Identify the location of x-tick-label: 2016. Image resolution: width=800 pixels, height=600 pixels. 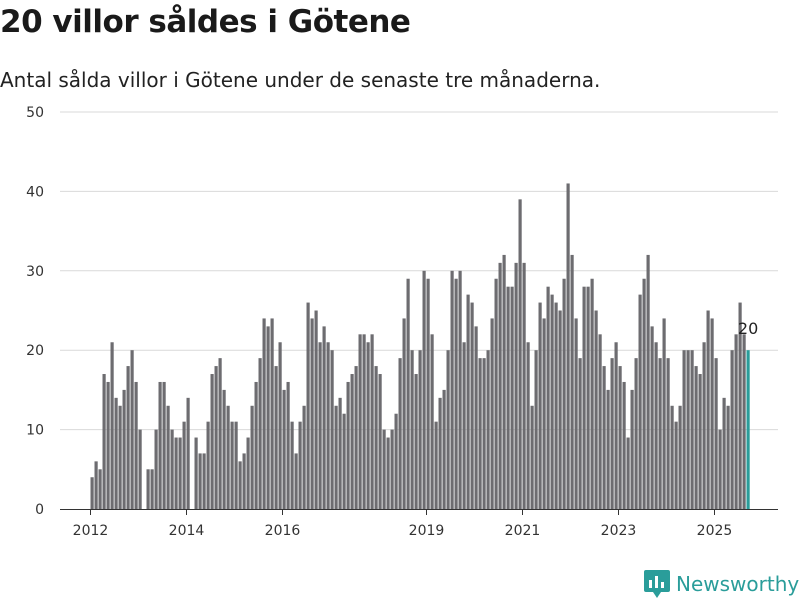
(283, 531).